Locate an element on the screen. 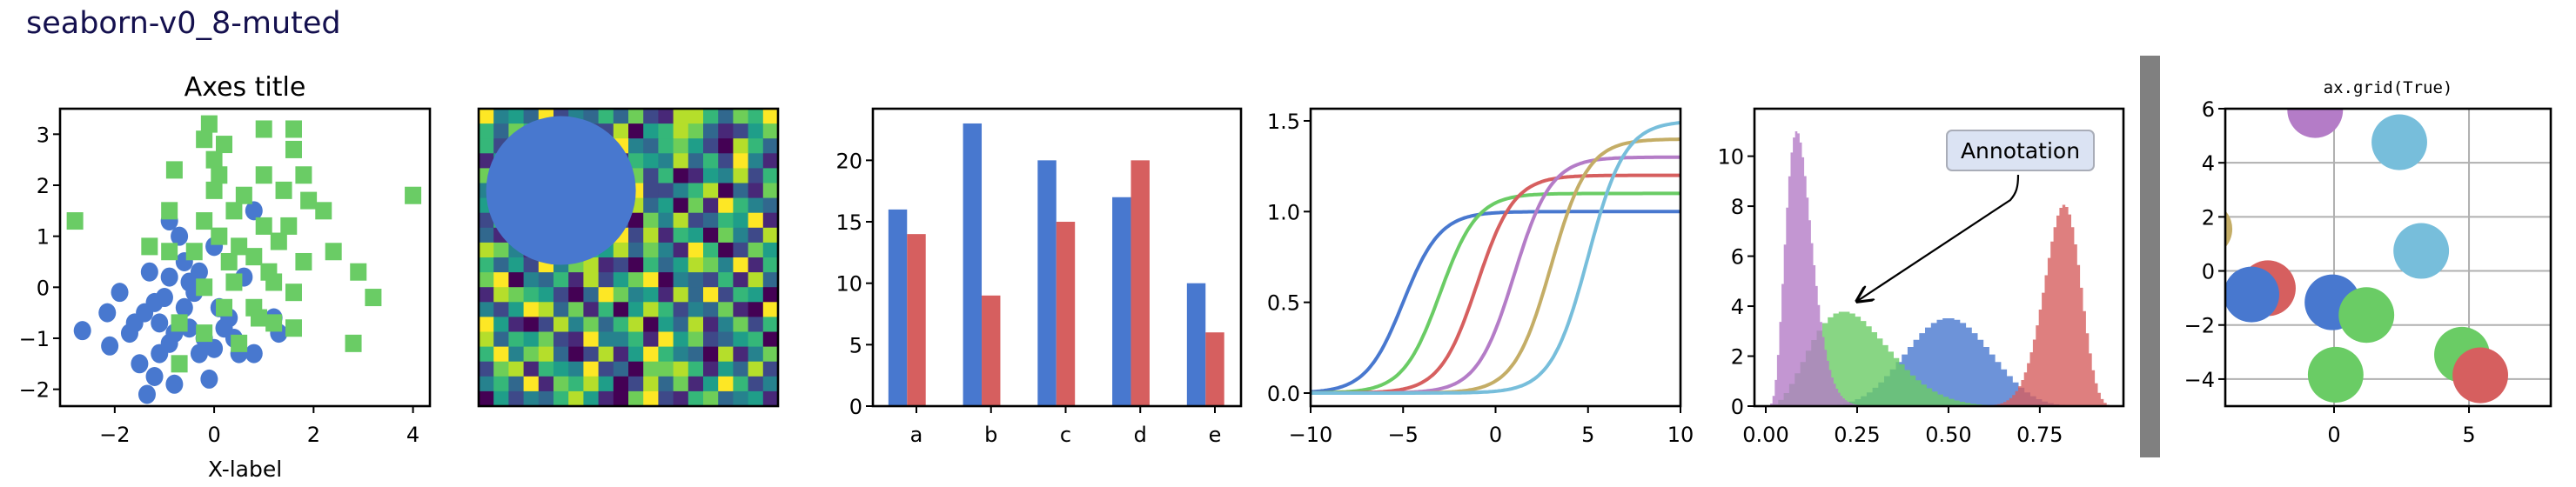  circle-marker is located at coordinates (2480, 375).